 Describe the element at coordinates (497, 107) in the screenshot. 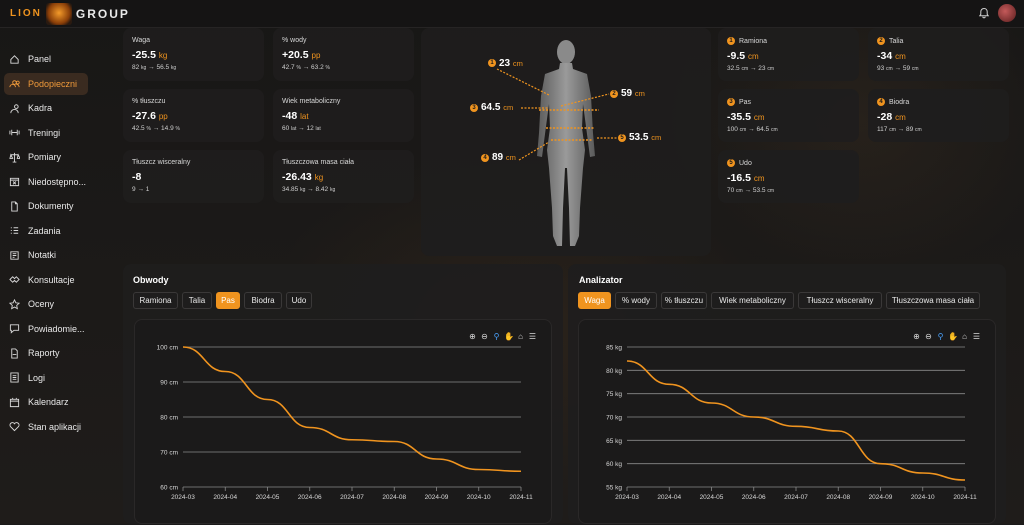

I see `measure-value: 64.5 cm` at that location.